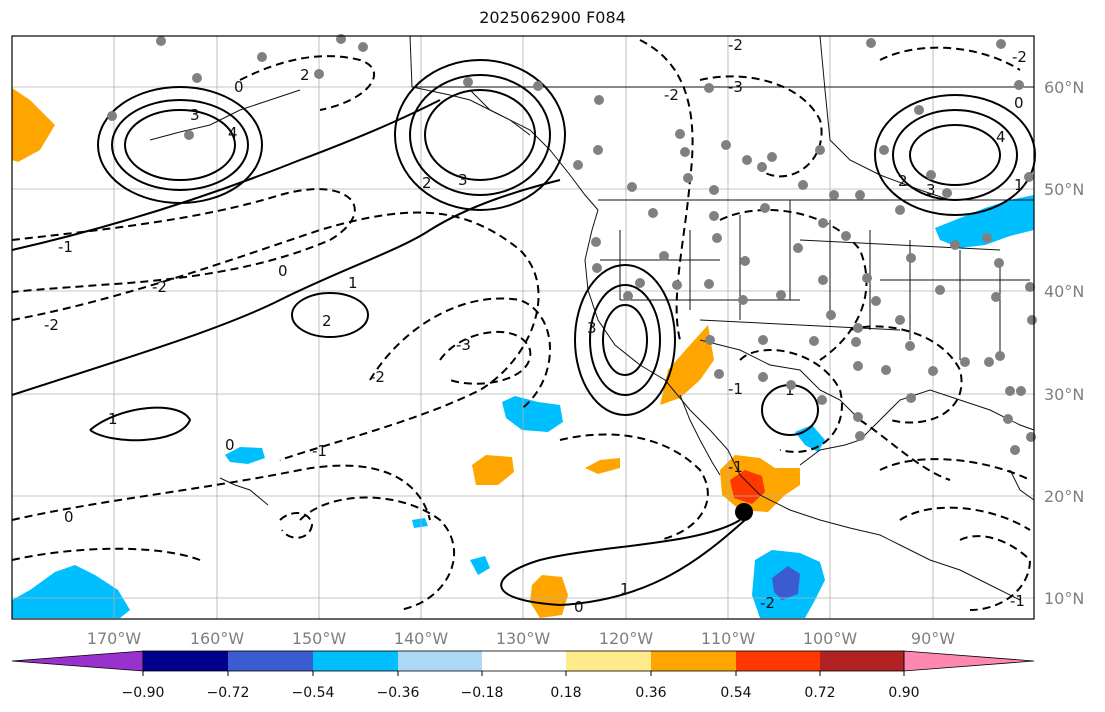 This screenshot has height=712, width=1105. I want to click on lon-tick-label: 120°W, so click(626, 638).